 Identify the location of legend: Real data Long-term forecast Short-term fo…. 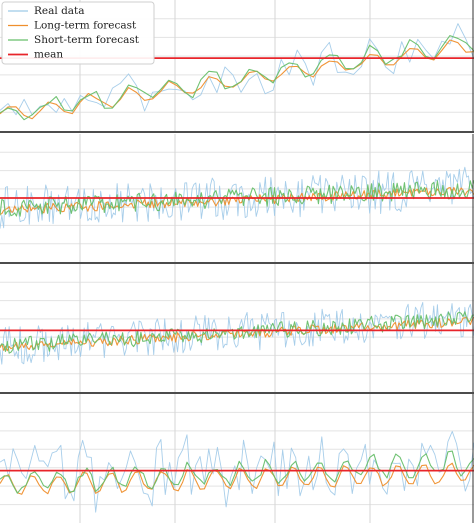
(78, 33).